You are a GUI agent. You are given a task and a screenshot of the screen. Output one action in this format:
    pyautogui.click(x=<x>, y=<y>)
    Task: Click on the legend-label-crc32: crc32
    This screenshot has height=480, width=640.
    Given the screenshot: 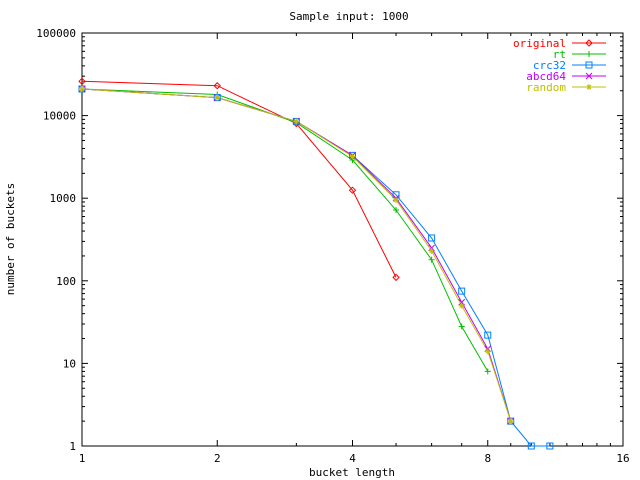 What is the action you would take?
    pyautogui.click(x=549, y=65)
    